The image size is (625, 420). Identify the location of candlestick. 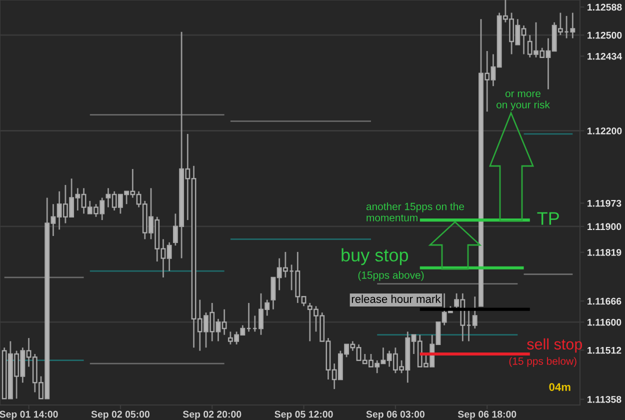
(475, 313).